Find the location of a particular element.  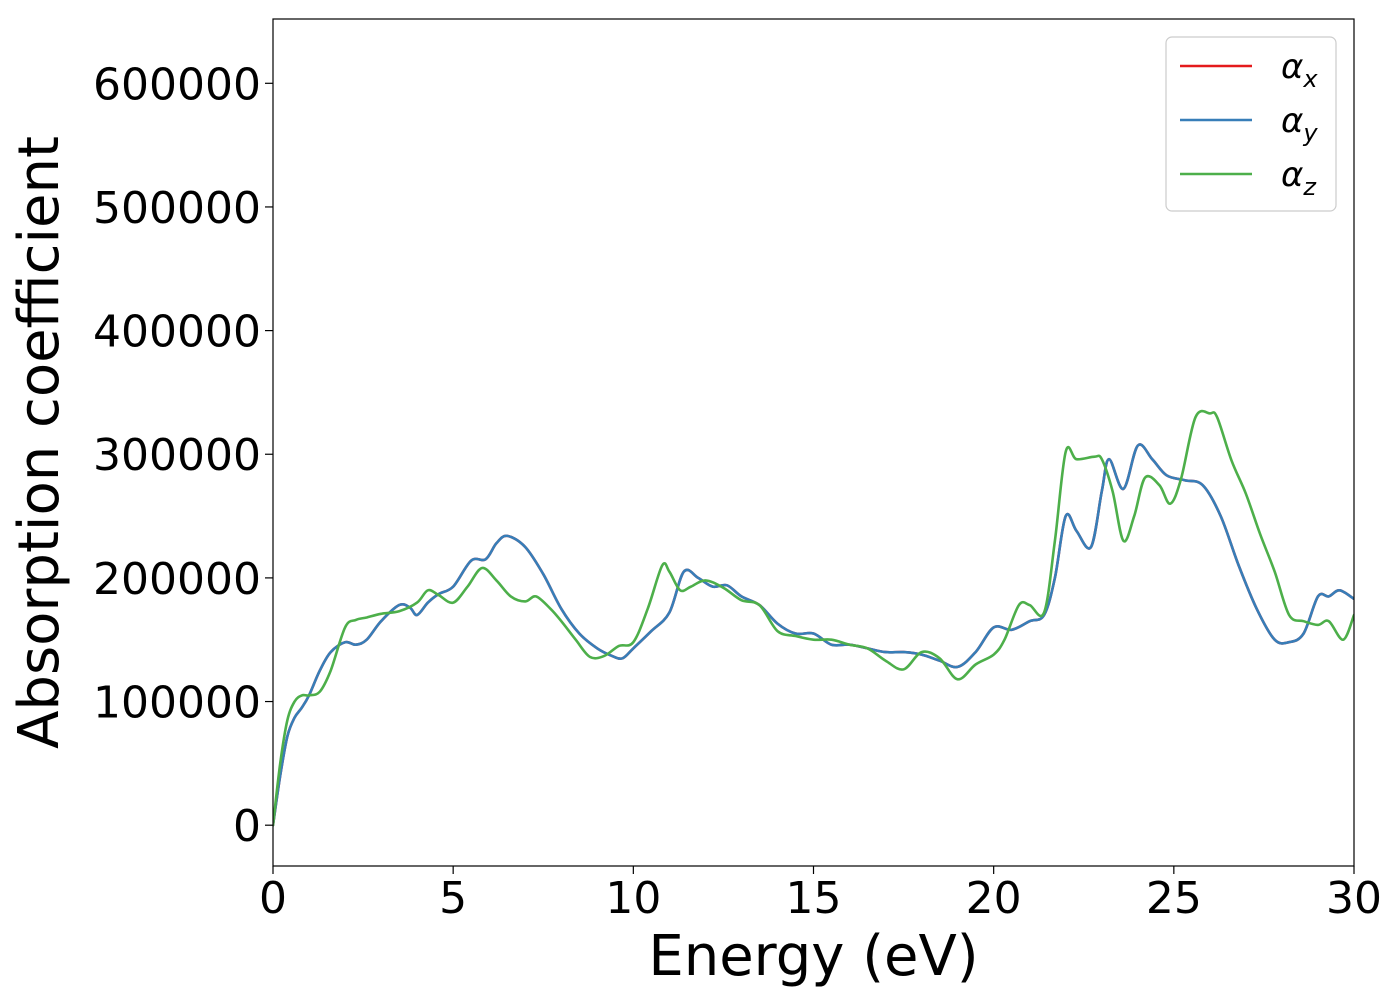

legend-label-x: αx is located at coordinates (1299, 70).